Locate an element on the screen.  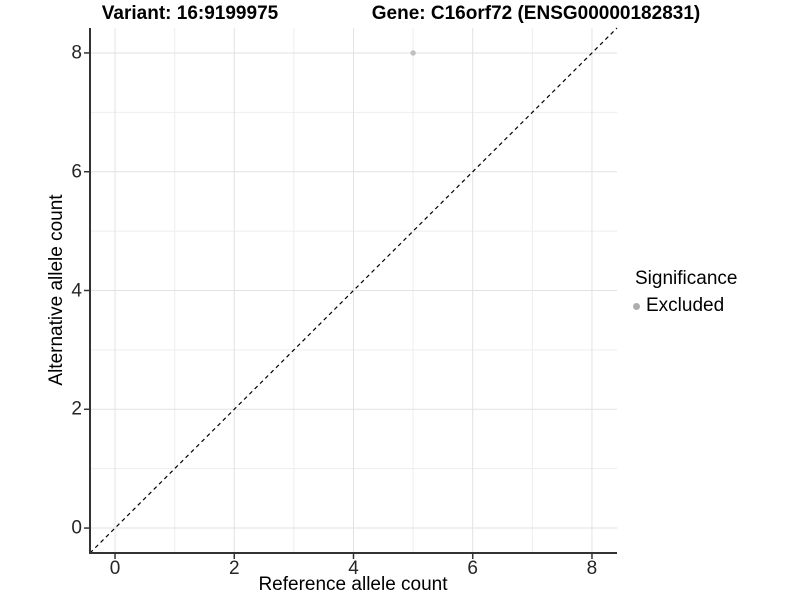
legend-key-dot-icon is located at coordinates (636, 306).